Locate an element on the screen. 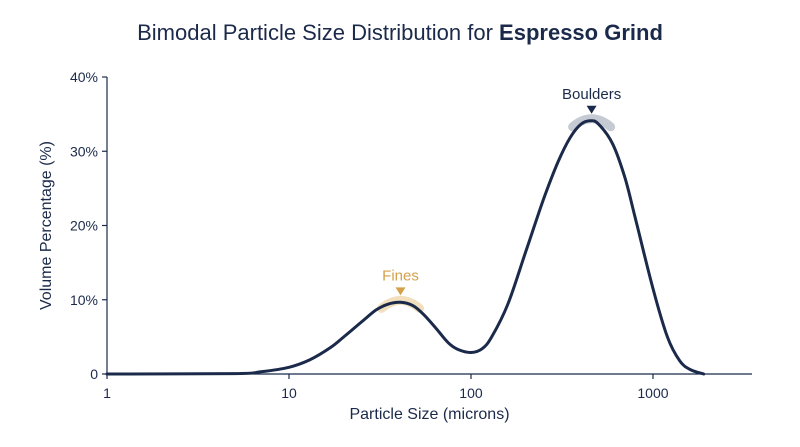  y-tick-label: 20% is located at coordinates (84, 226).